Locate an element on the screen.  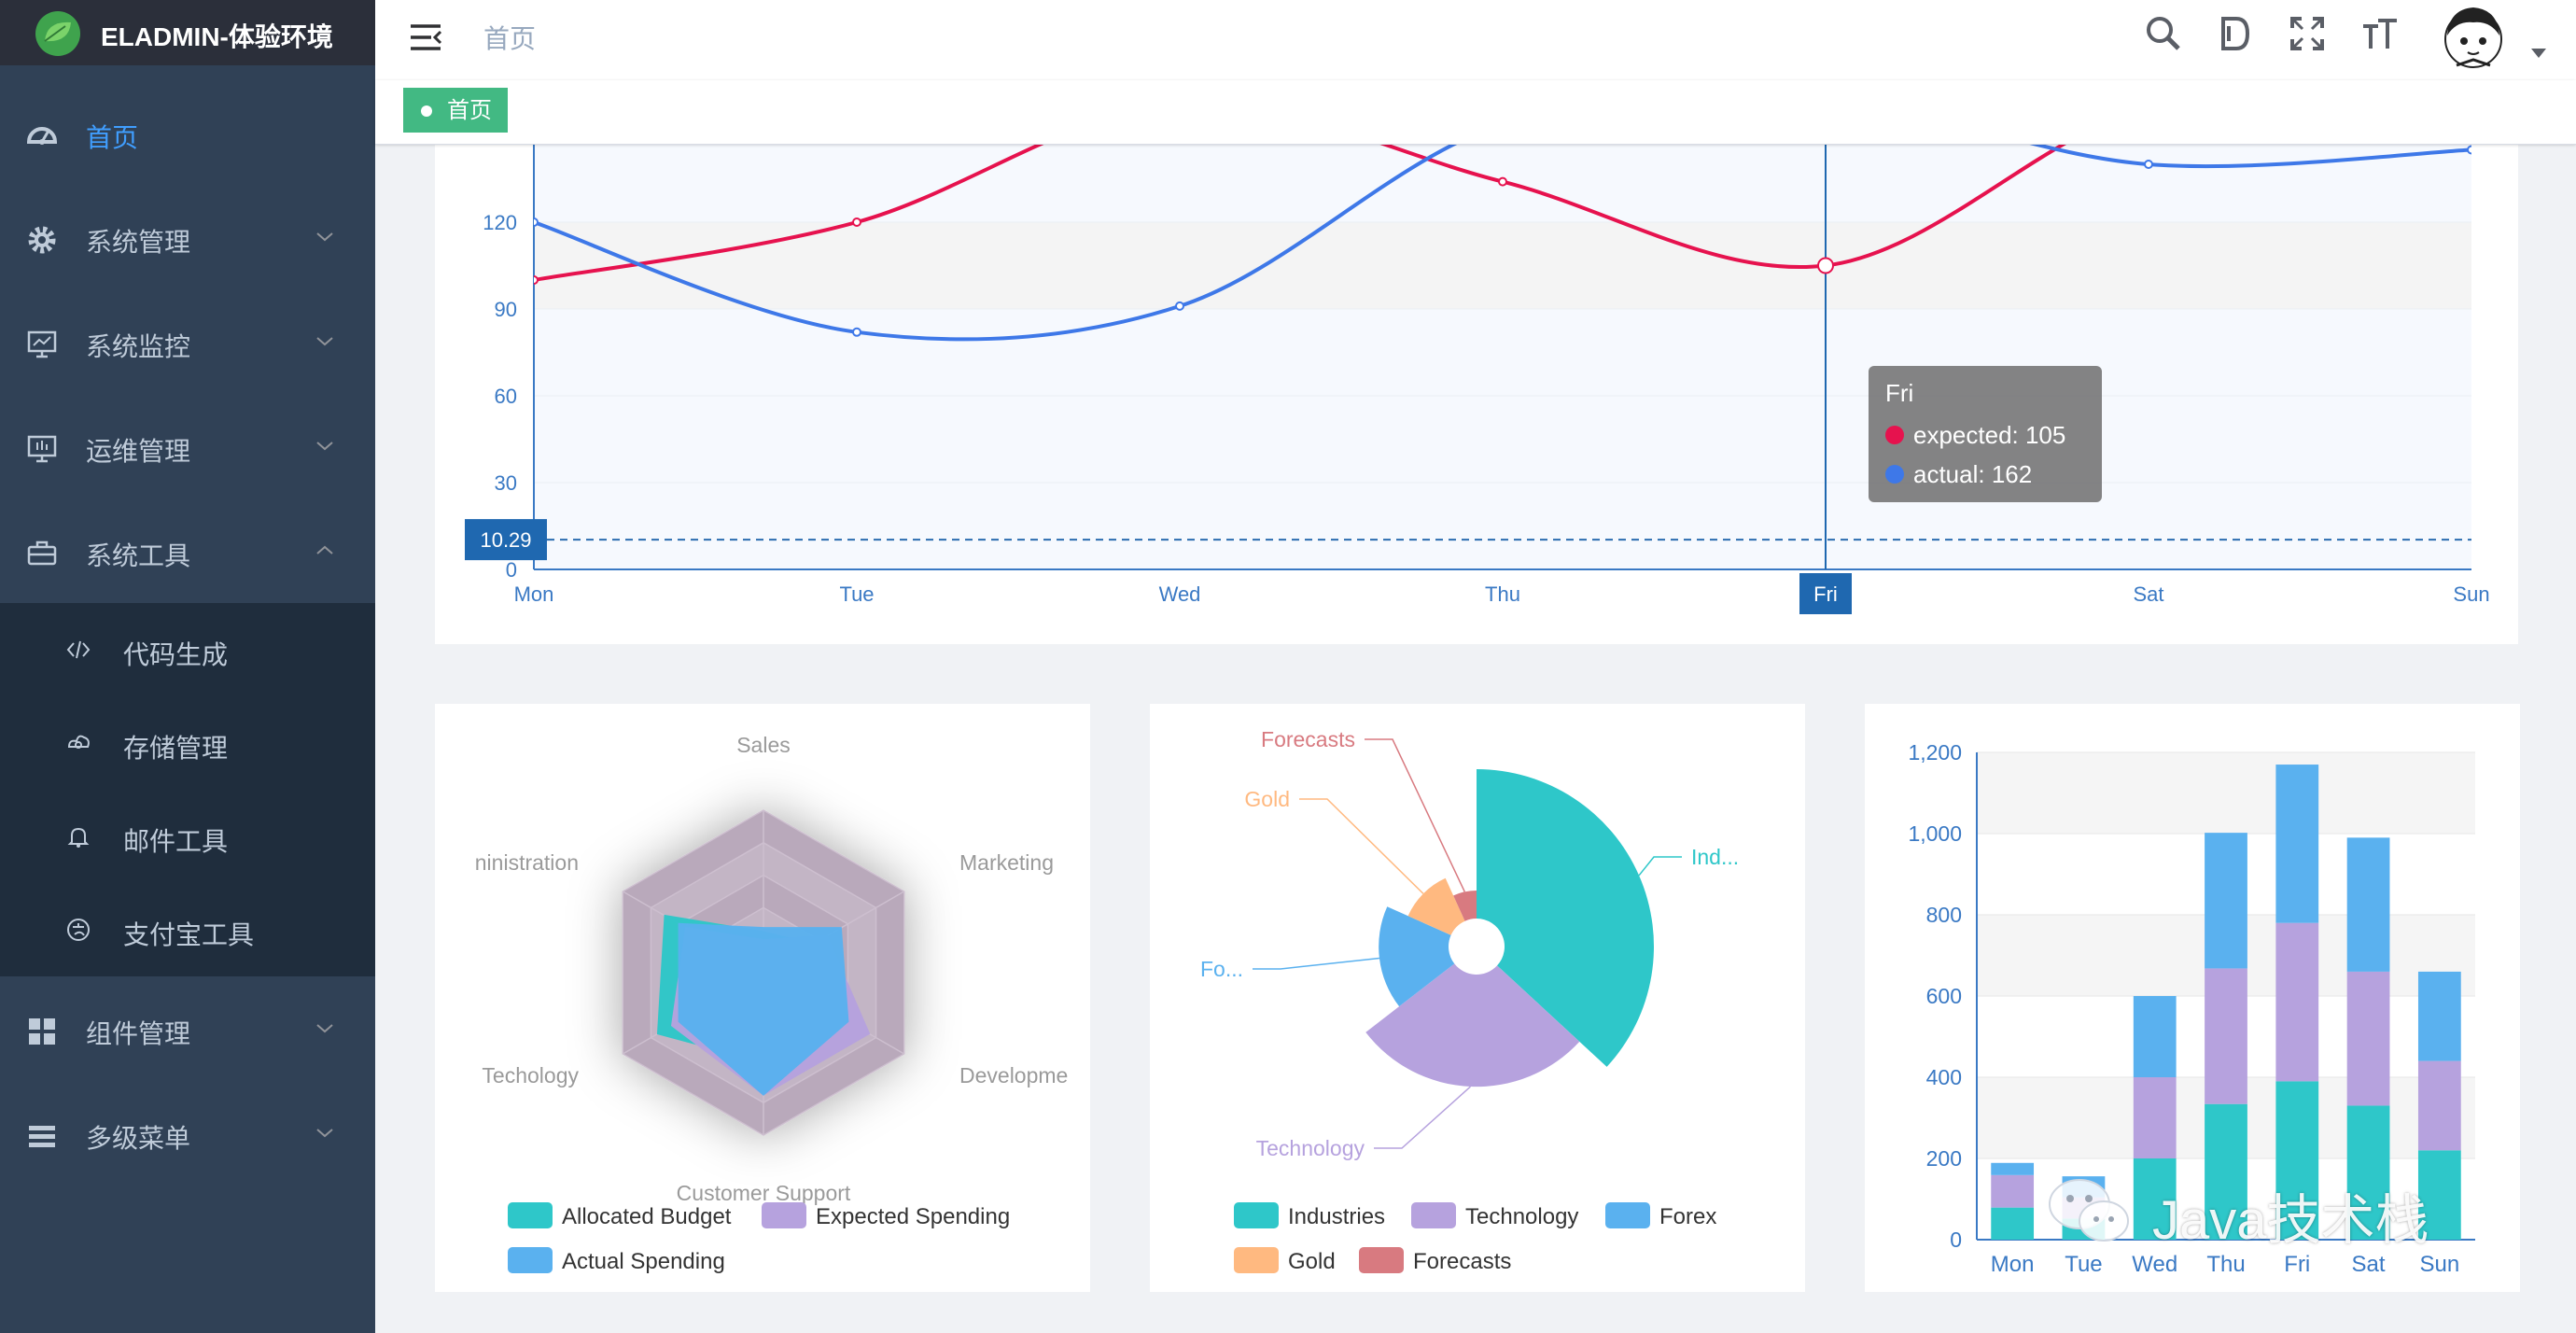
legend-label: Industries is located at coordinates (1336, 1216).